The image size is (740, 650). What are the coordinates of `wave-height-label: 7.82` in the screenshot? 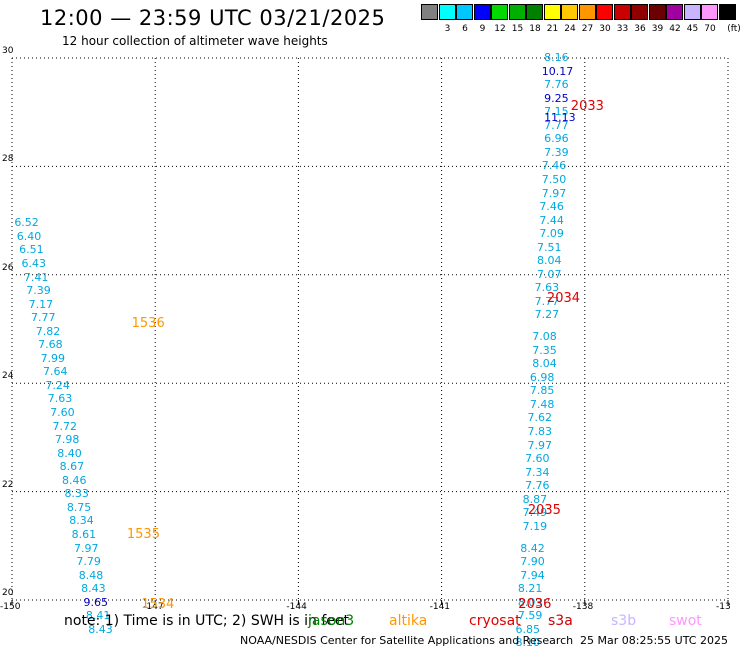 It's located at (48, 331).